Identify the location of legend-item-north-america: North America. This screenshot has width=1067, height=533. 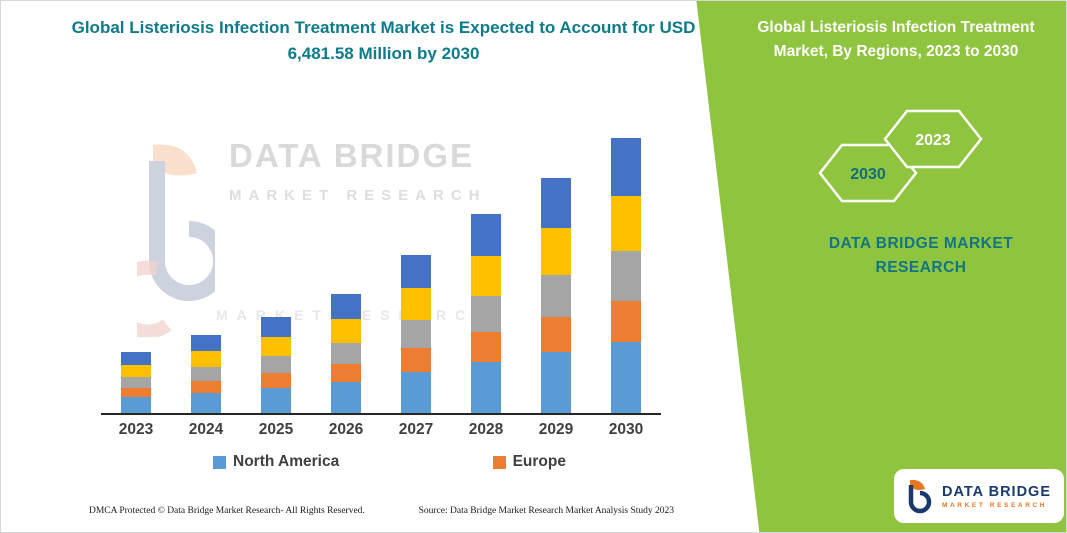
(276, 462).